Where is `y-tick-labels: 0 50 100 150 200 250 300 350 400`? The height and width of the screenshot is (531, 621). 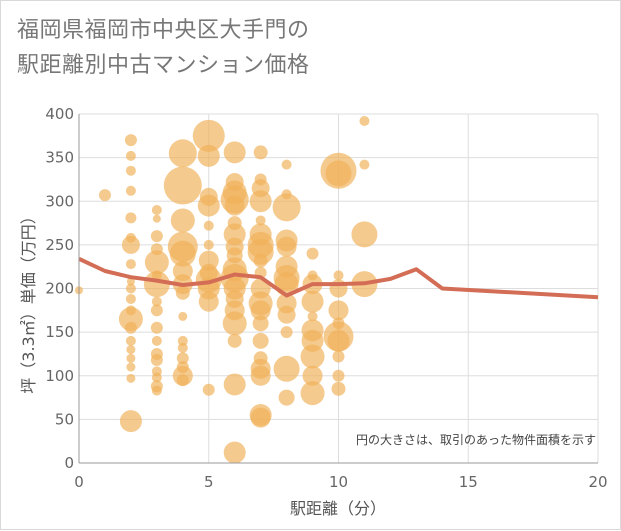 y-tick-labels: 0 50 100 150 200 250 300 350 400 is located at coordinates (59, 288).